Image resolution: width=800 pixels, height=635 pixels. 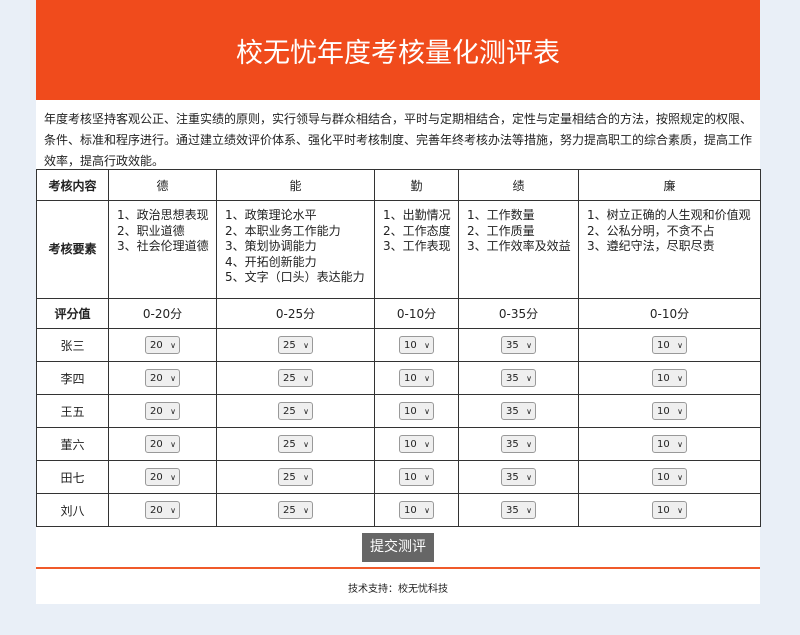 What do you see at coordinates (417, 246) in the screenshot?
I see `factor-item: 3、工作表现` at bounding box center [417, 246].